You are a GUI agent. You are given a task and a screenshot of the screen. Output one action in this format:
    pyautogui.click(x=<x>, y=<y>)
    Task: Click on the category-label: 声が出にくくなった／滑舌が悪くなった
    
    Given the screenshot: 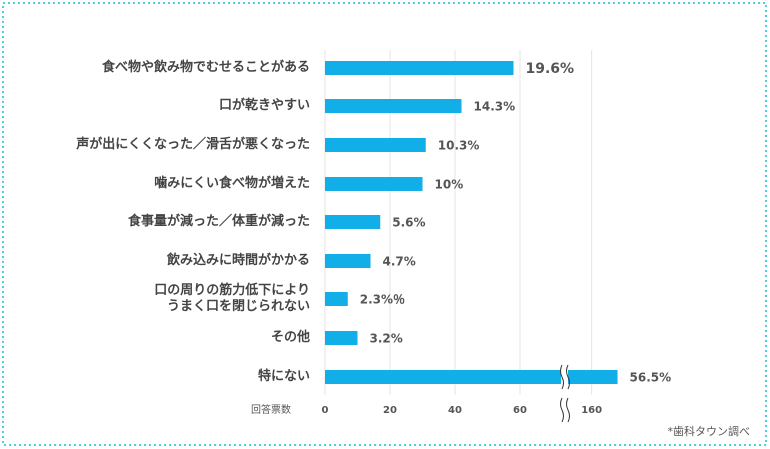 What is the action you would take?
    pyautogui.click(x=193, y=144)
    